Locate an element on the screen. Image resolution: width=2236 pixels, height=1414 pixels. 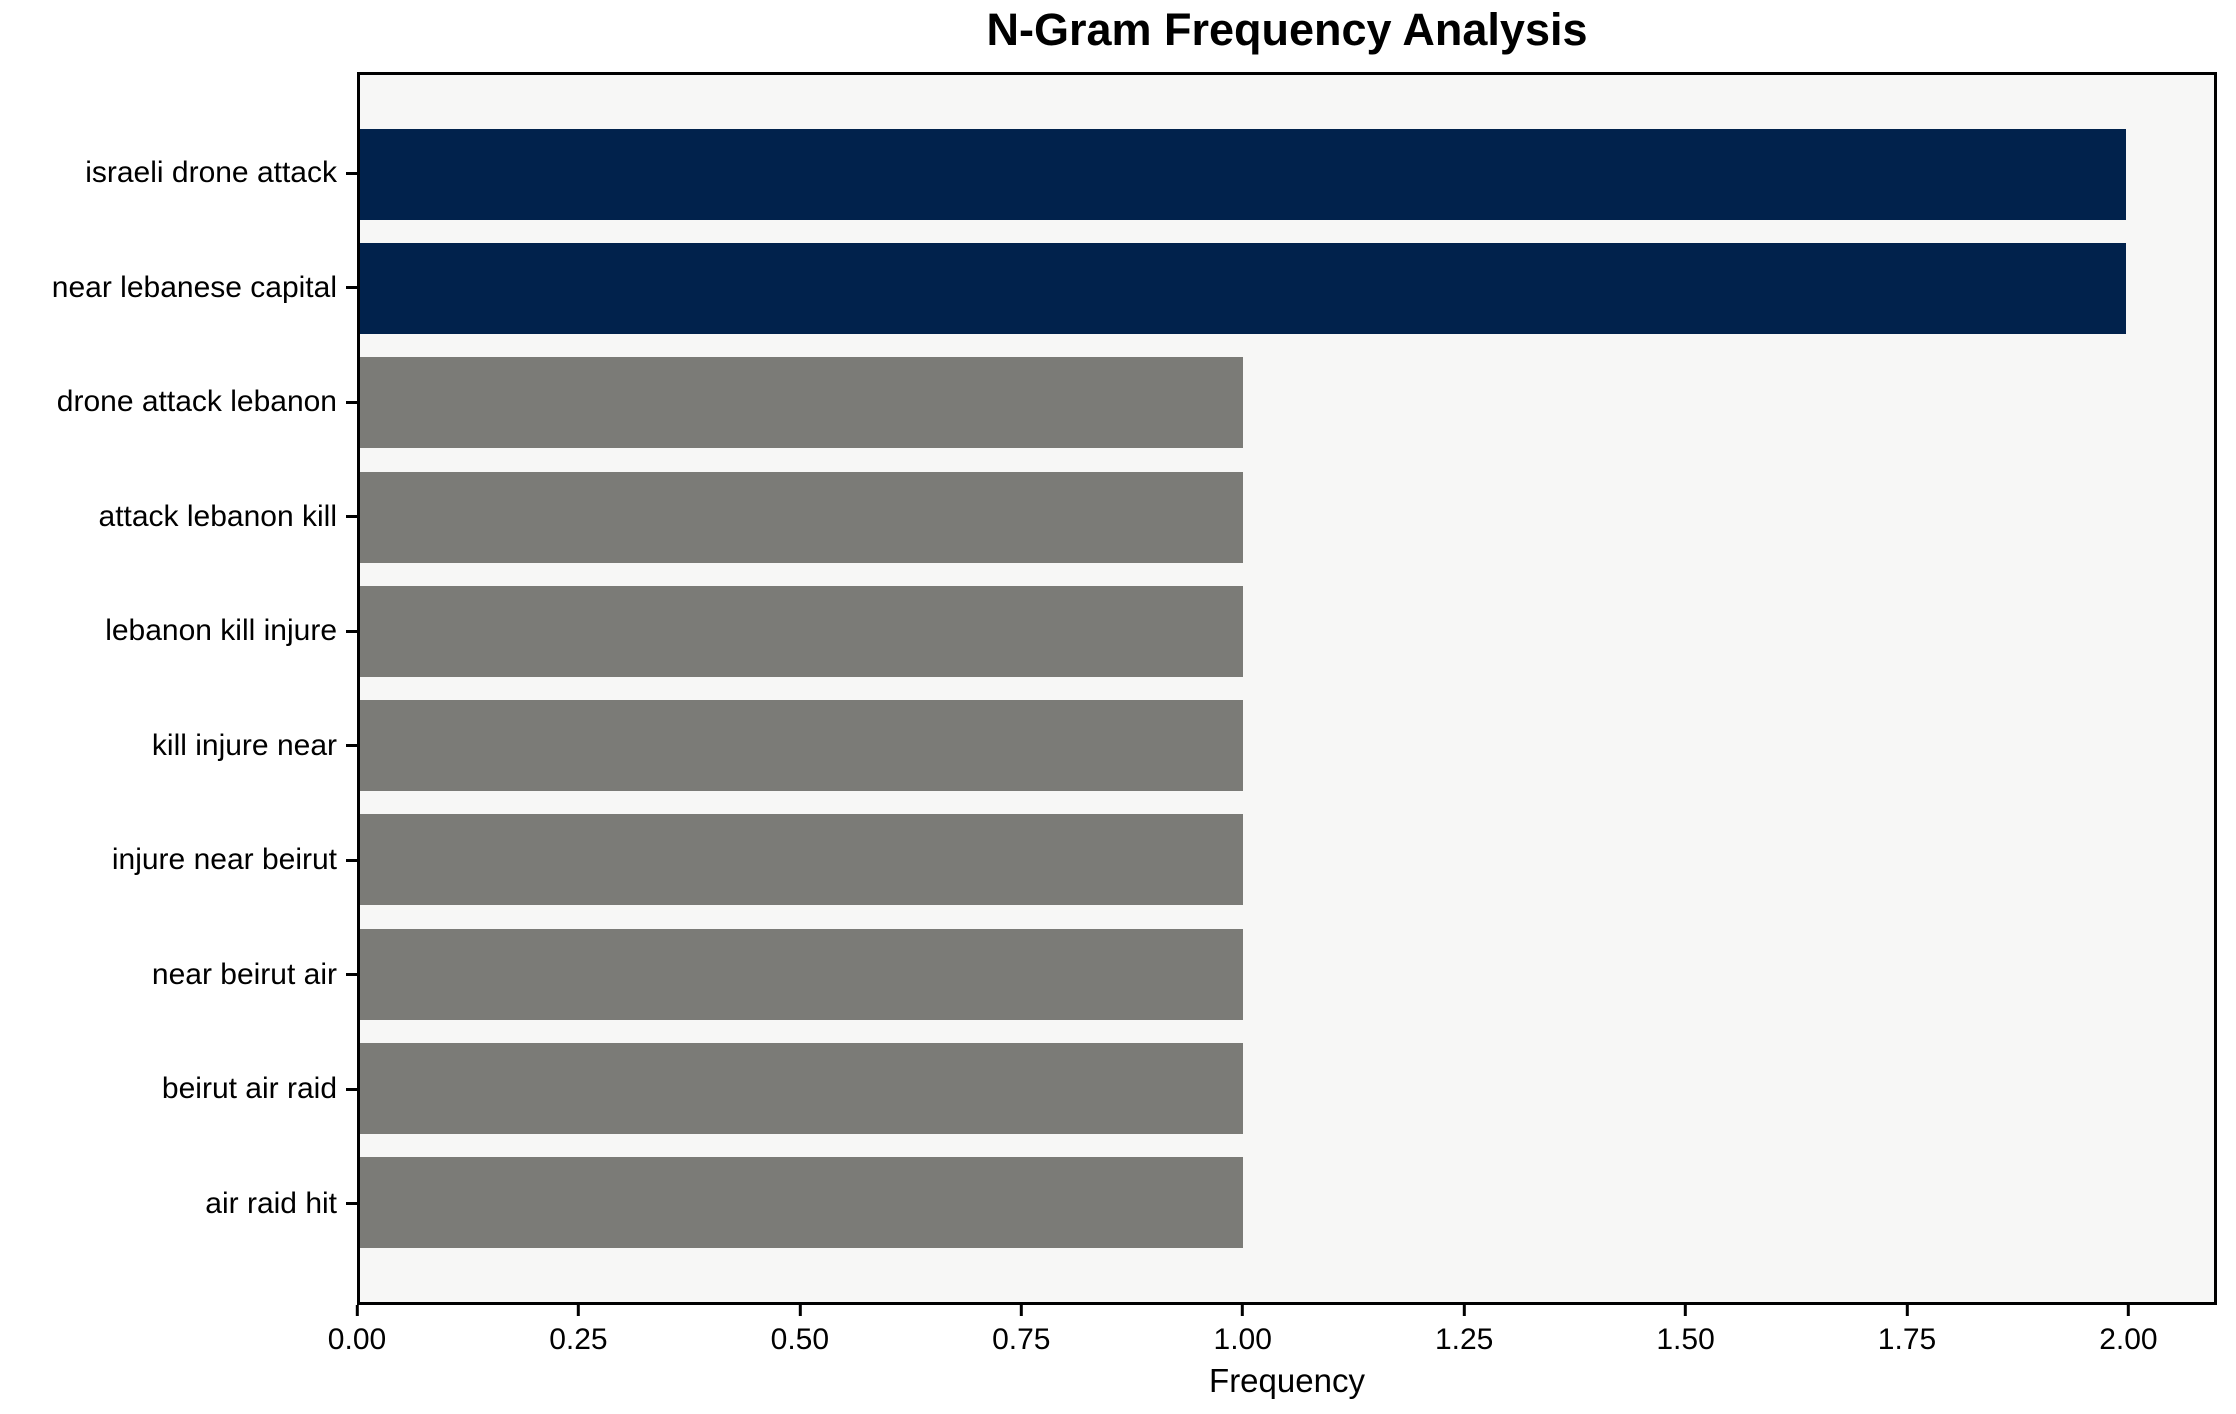
y-label-row: injure near beirut is located at coordinates (178, 860).